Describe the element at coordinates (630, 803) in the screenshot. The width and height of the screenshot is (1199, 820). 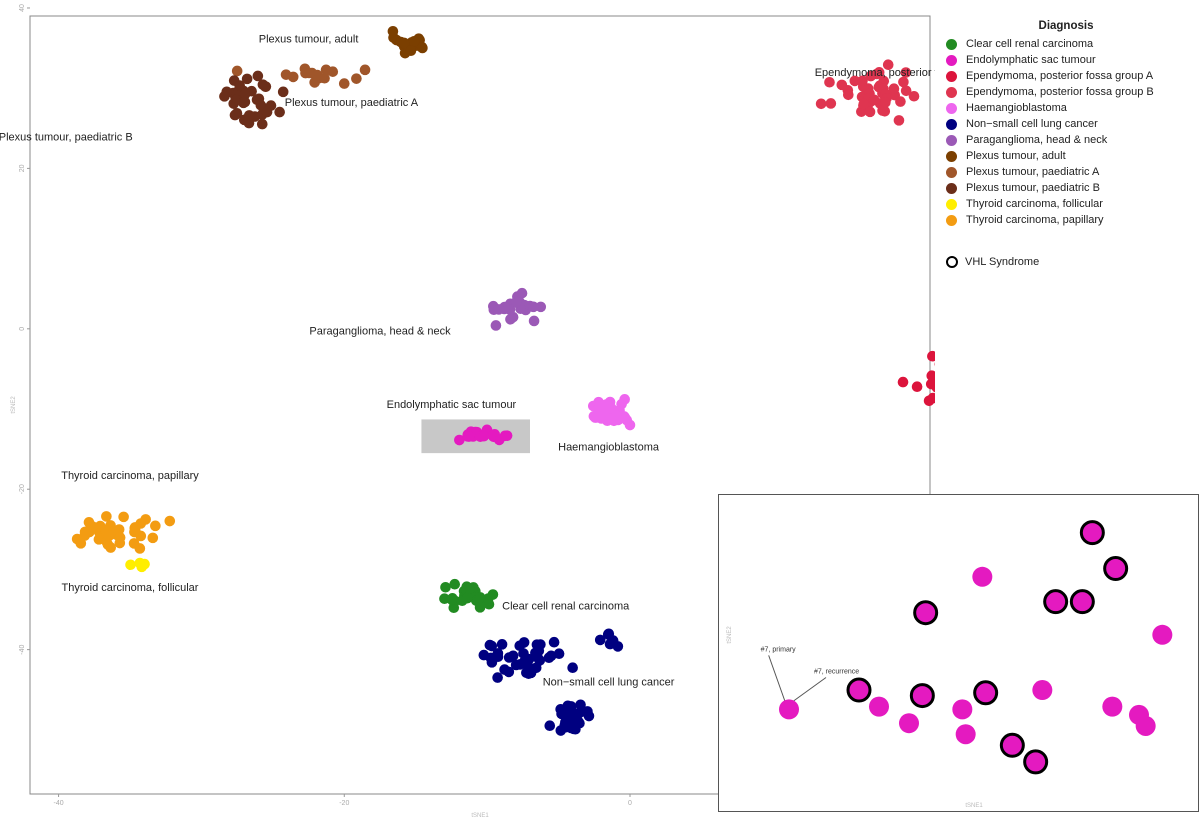
I see `x-tick-label: 0` at that location.